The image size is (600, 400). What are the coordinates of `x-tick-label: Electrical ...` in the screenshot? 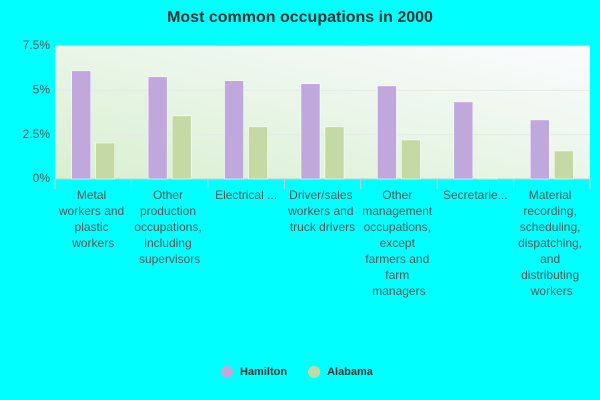 It's located at (246, 195).